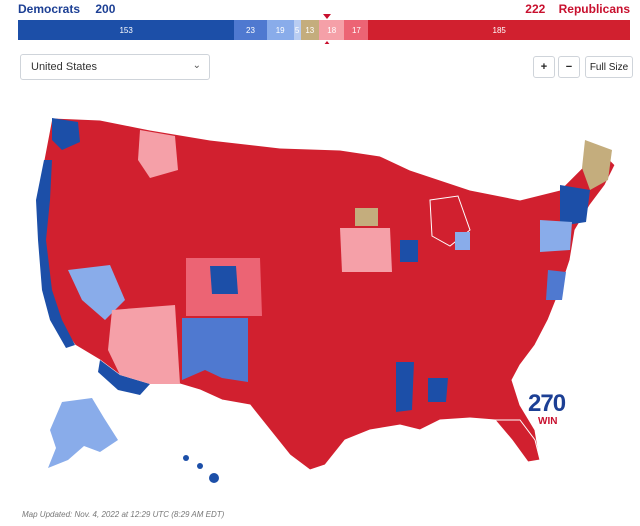  Describe the element at coordinates (569, 67) in the screenshot. I see `zoom-out-button: −` at that location.